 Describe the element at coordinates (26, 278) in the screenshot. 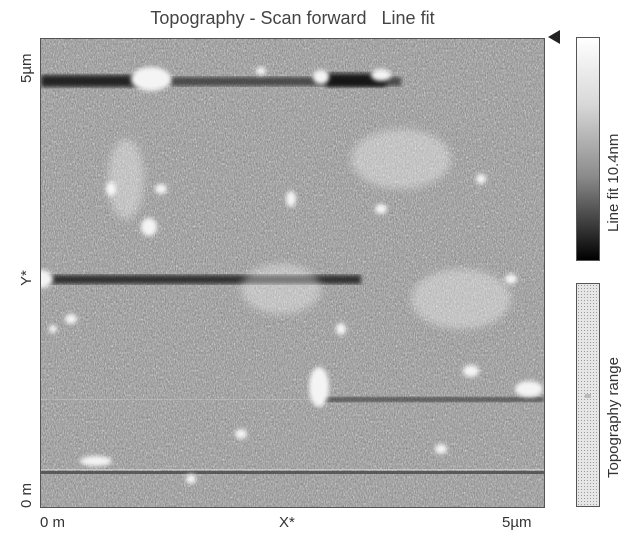

I see `y-axis-title: Y*` at that location.